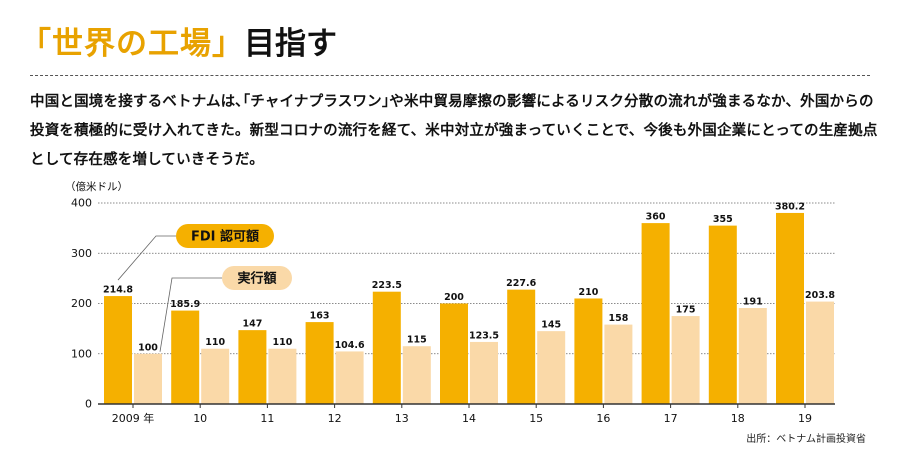  Describe the element at coordinates (454, 297) in the screenshot. I see `fdi-bar-label: 200` at that location.